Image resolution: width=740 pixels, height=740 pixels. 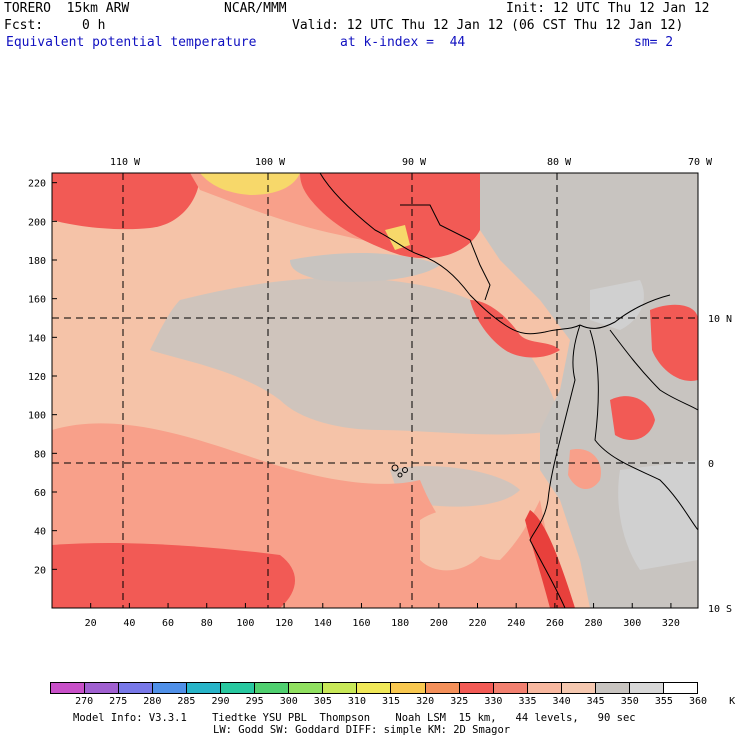 I want to click on colorbar-label: 335, so click(x=527, y=701).